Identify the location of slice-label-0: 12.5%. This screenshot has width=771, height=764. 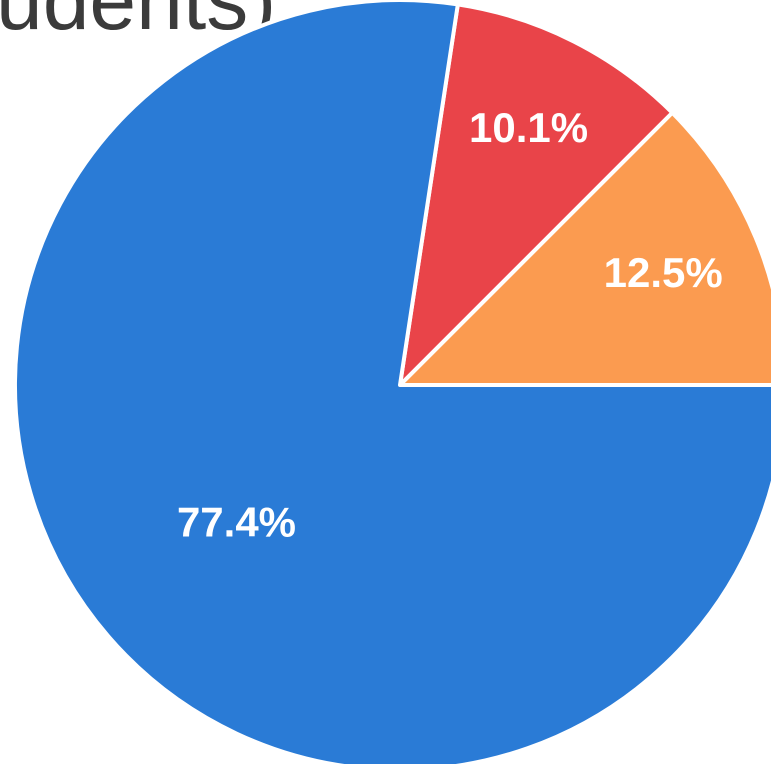
(663, 272).